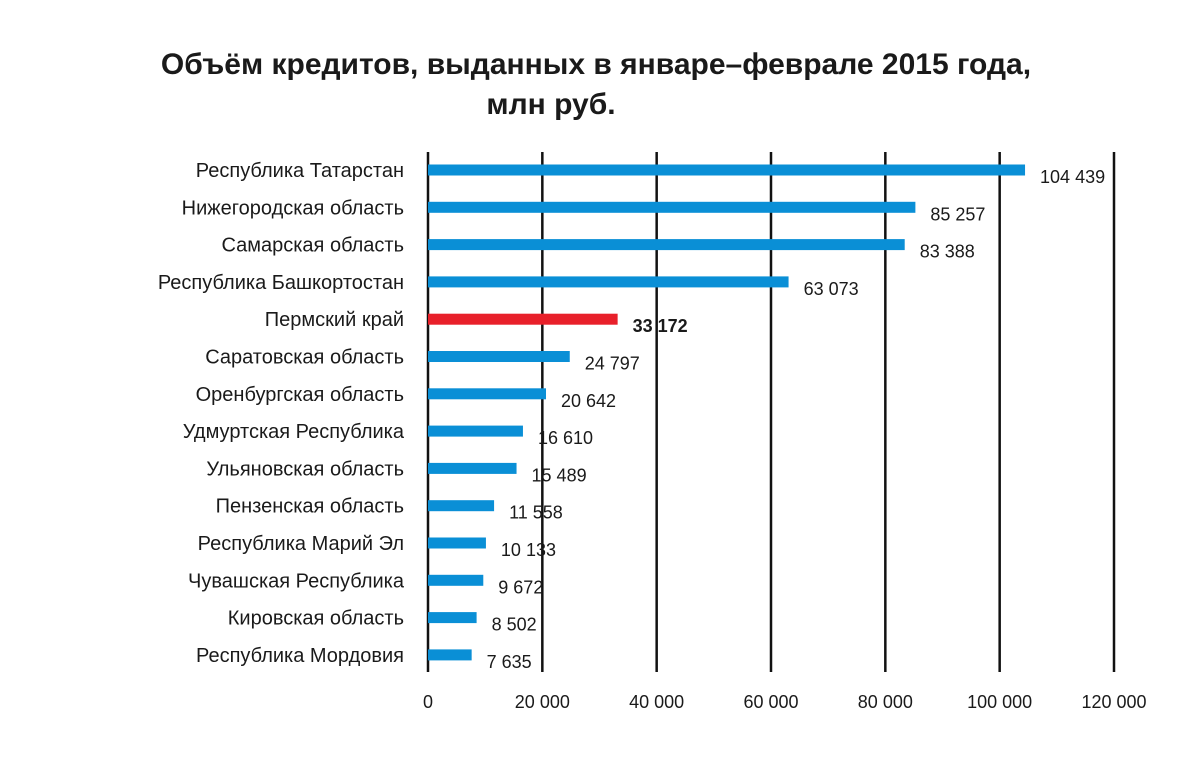  What do you see at coordinates (520, 587) in the screenshot?
I see `value-label: 9 672` at bounding box center [520, 587].